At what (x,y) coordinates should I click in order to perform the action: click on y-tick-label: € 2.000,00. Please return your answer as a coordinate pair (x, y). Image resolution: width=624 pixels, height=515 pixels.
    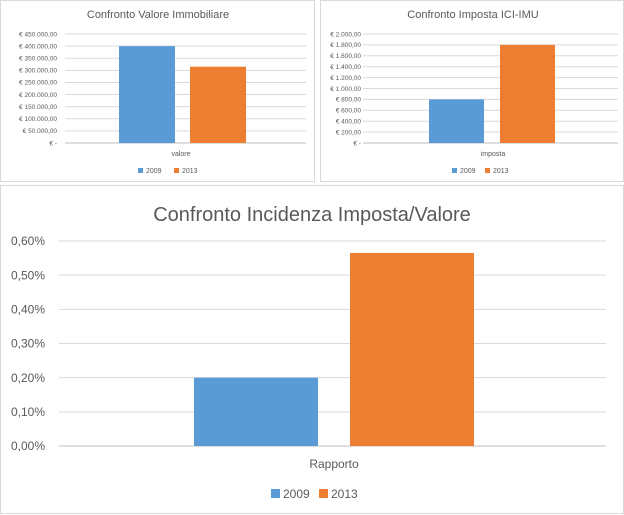
    Looking at the image, I should click on (345, 34).